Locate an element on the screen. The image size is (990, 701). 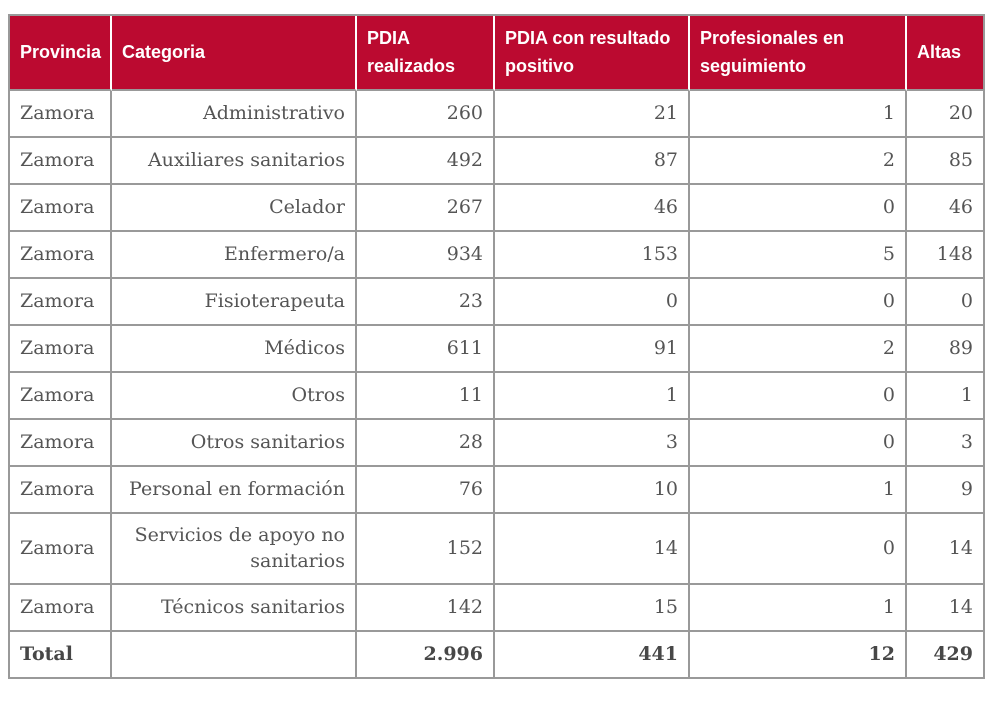
table-row: Zamora Celador 267 46 0 46 is located at coordinates (497, 208).